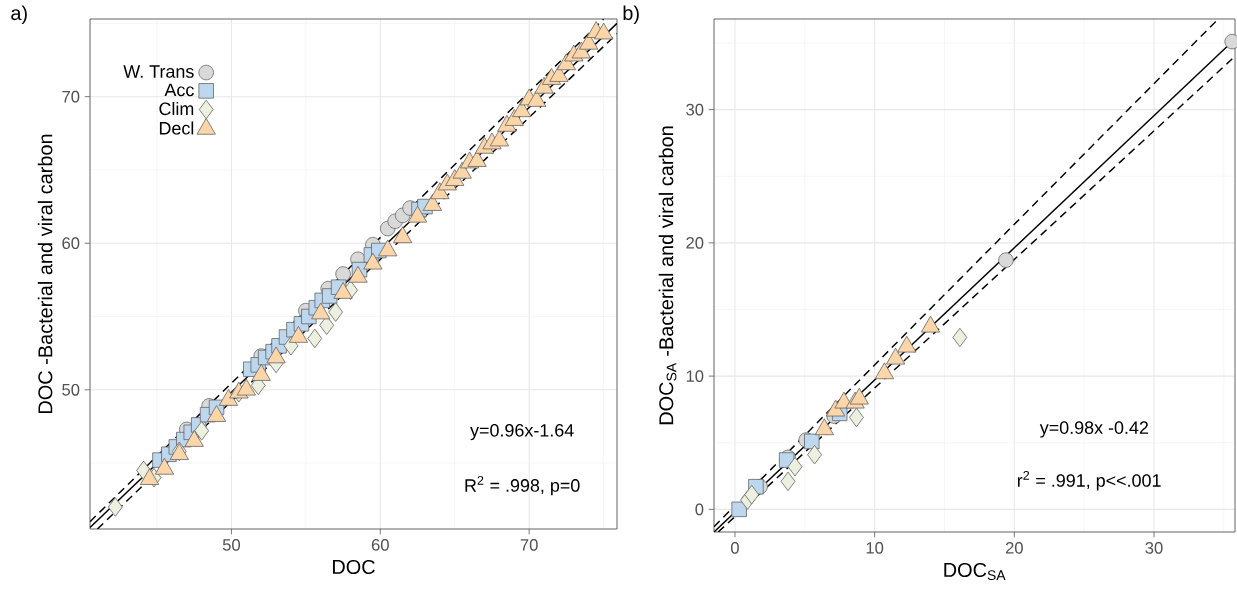 This screenshot has width=1237, height=598. I want to click on legend-label: Acc, so click(179, 90).